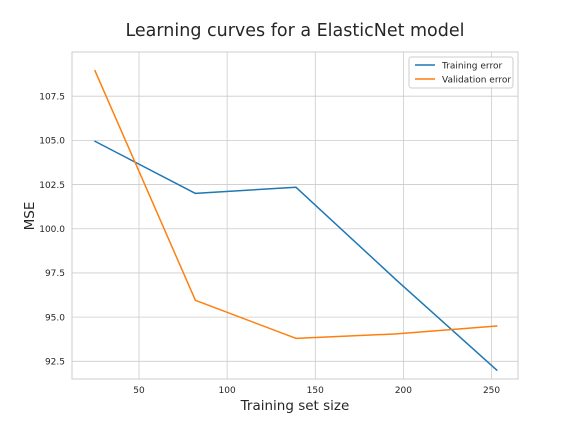 The width and height of the screenshot is (576, 432). Describe the element at coordinates (55, 363) in the screenshot. I see `y-tick-label: 92.5` at that location.